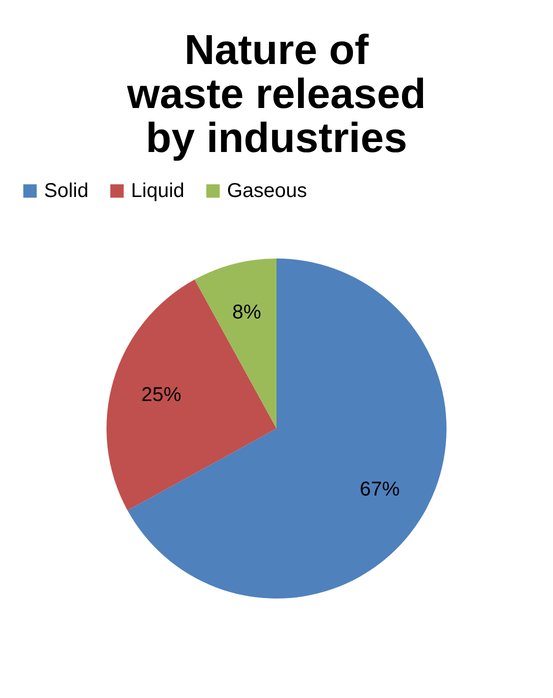  What do you see at coordinates (157, 191) in the screenshot?
I see `legend-label: Liquid` at bounding box center [157, 191].